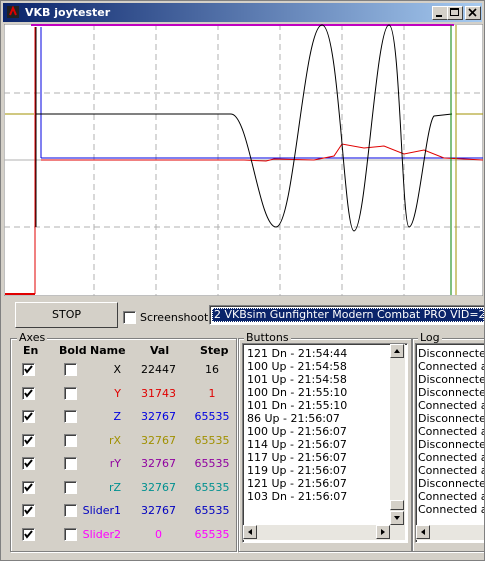  I want to click on screenshot-checkbox, so click(129, 317).